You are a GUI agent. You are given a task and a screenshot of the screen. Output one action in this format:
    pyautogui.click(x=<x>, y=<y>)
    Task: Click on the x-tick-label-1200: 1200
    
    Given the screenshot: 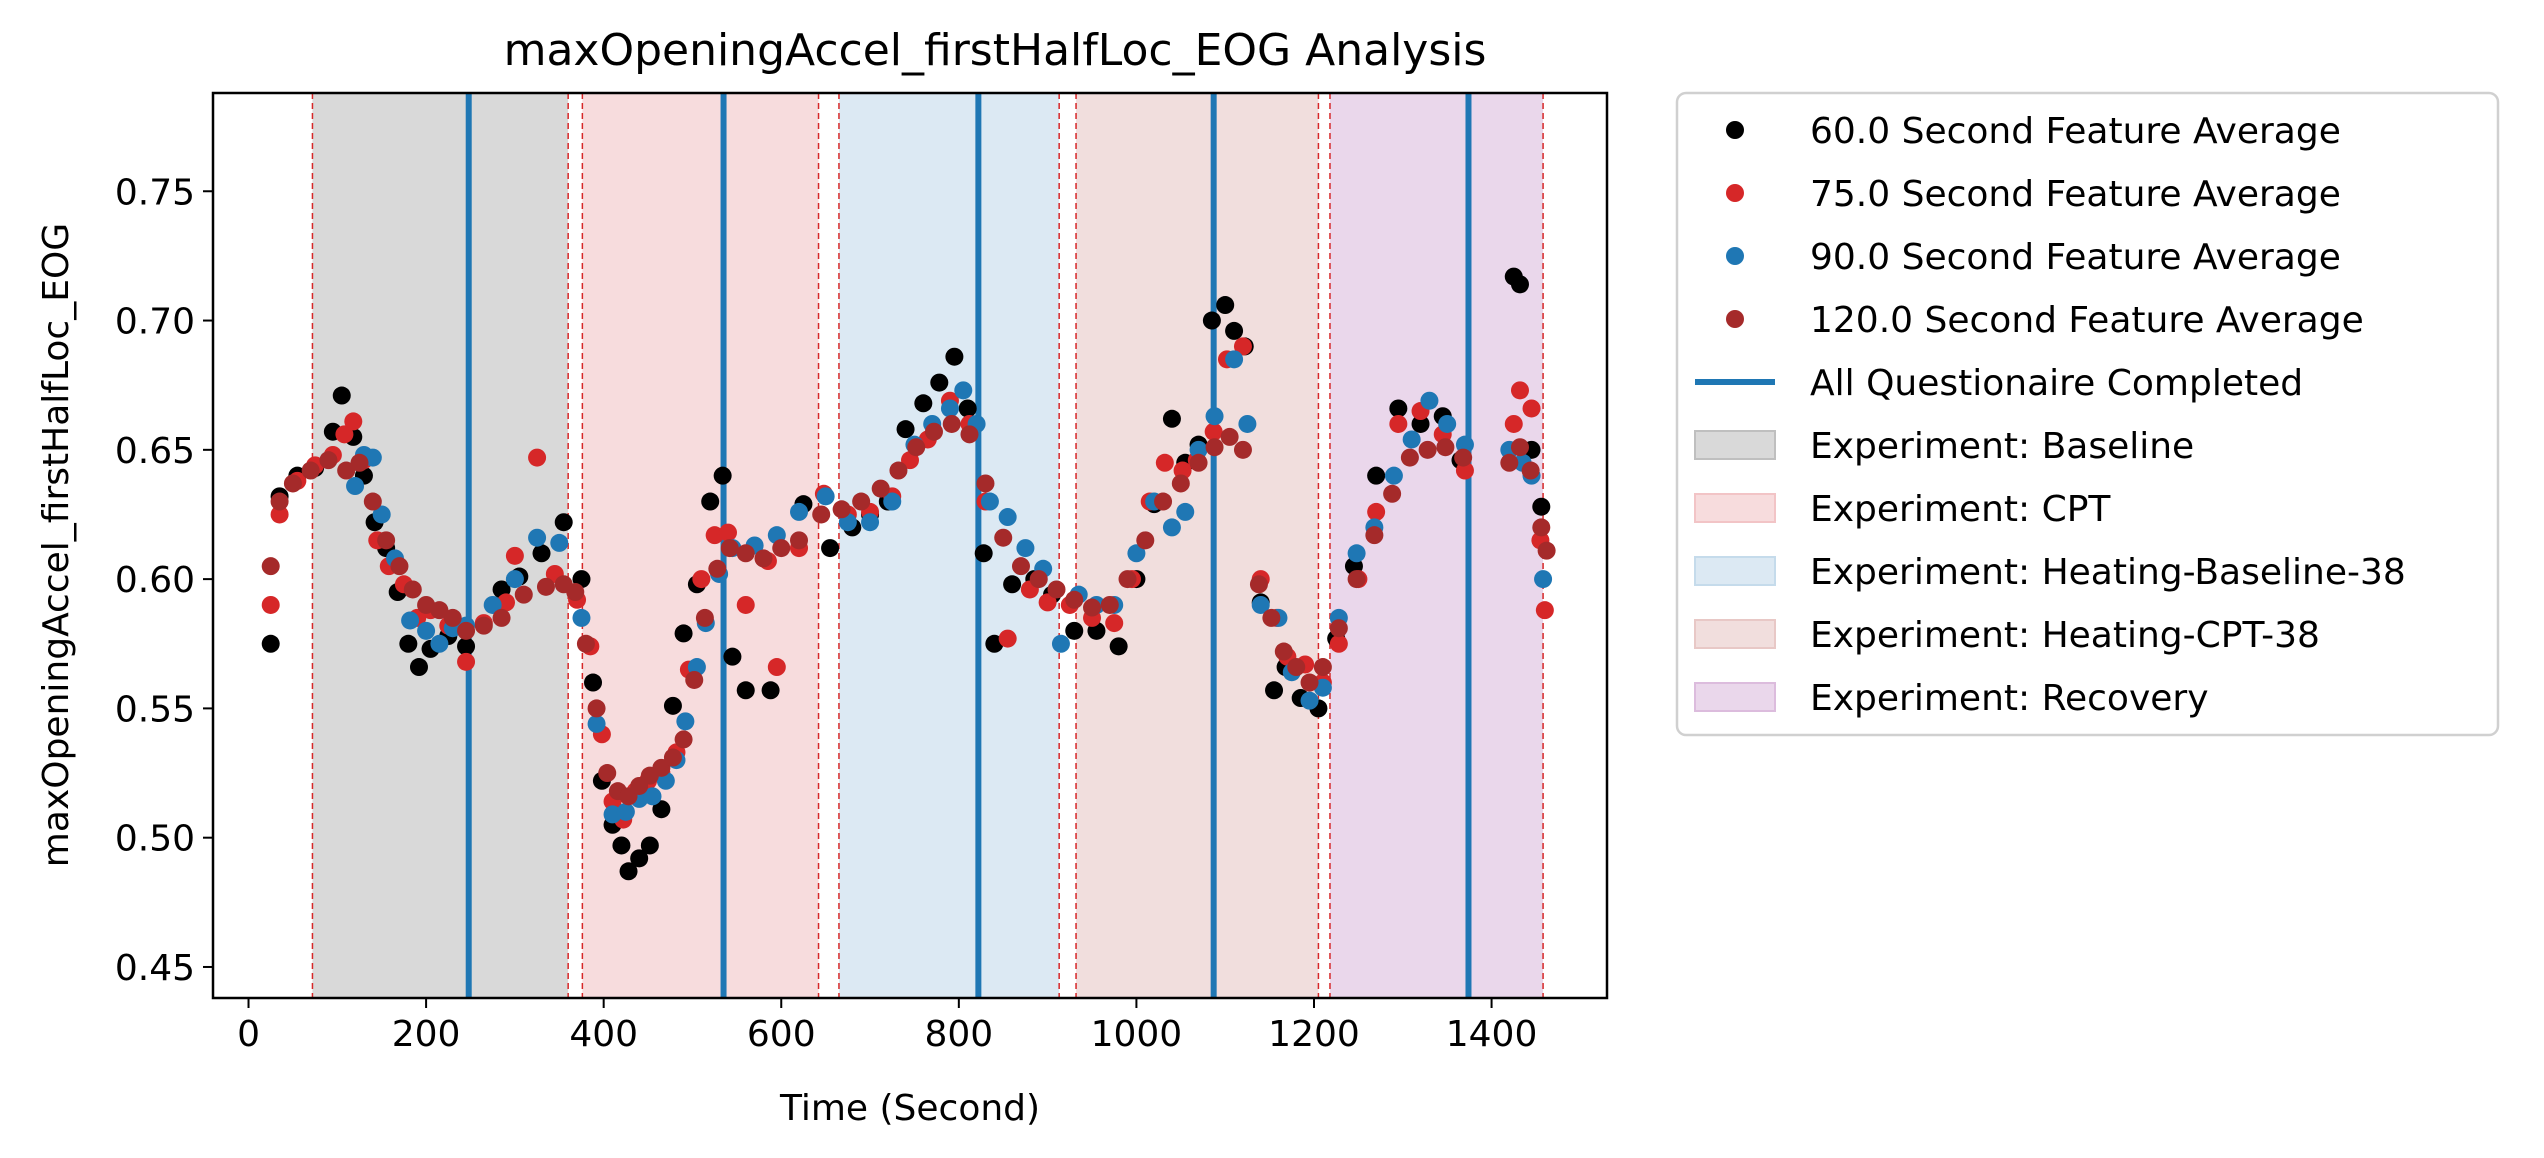 What is the action you would take?
    pyautogui.click(x=1314, y=1034)
    